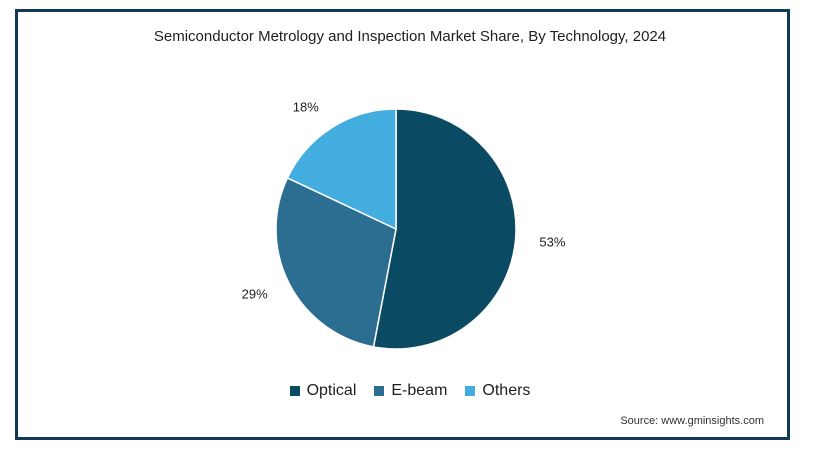 Image resolution: width=820 pixels, height=453 pixels. Describe the element at coordinates (506, 390) in the screenshot. I see `legend-label-others: Others` at that location.